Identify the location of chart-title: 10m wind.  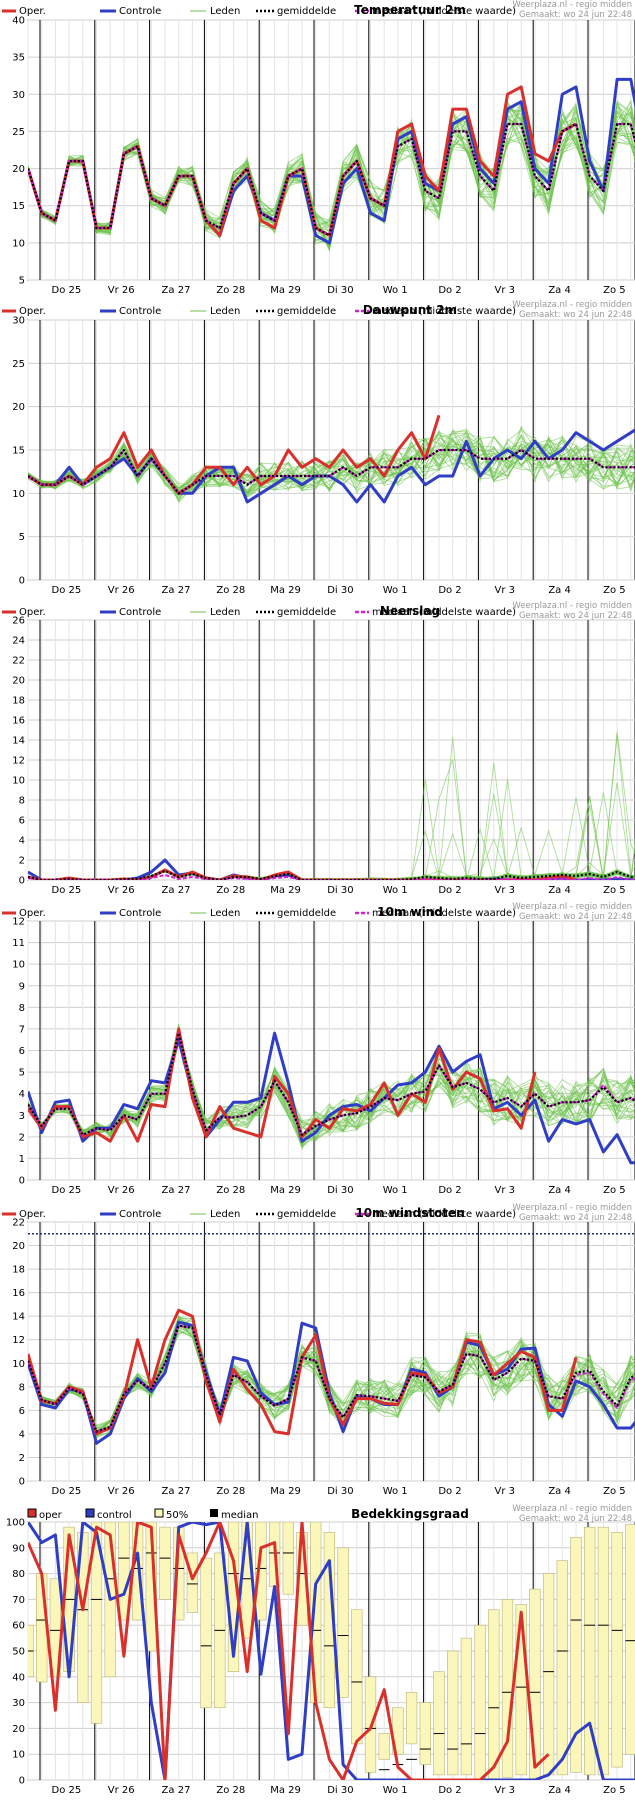
(410, 912).